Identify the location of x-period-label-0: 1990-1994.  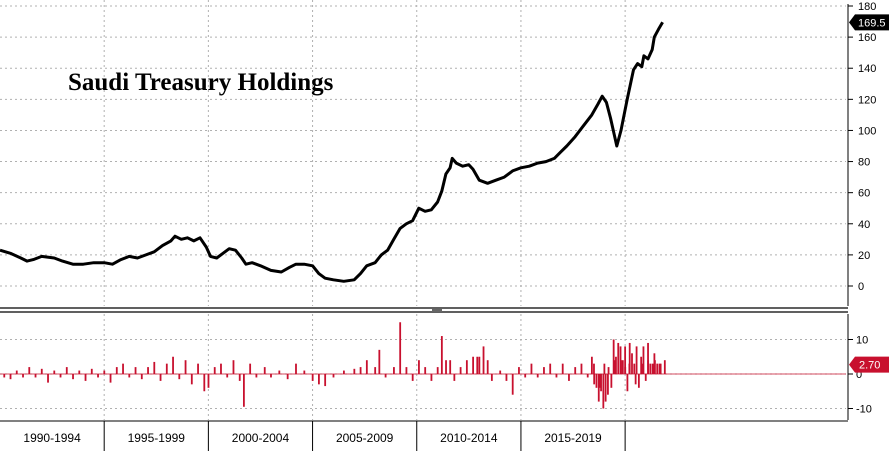
(52, 438).